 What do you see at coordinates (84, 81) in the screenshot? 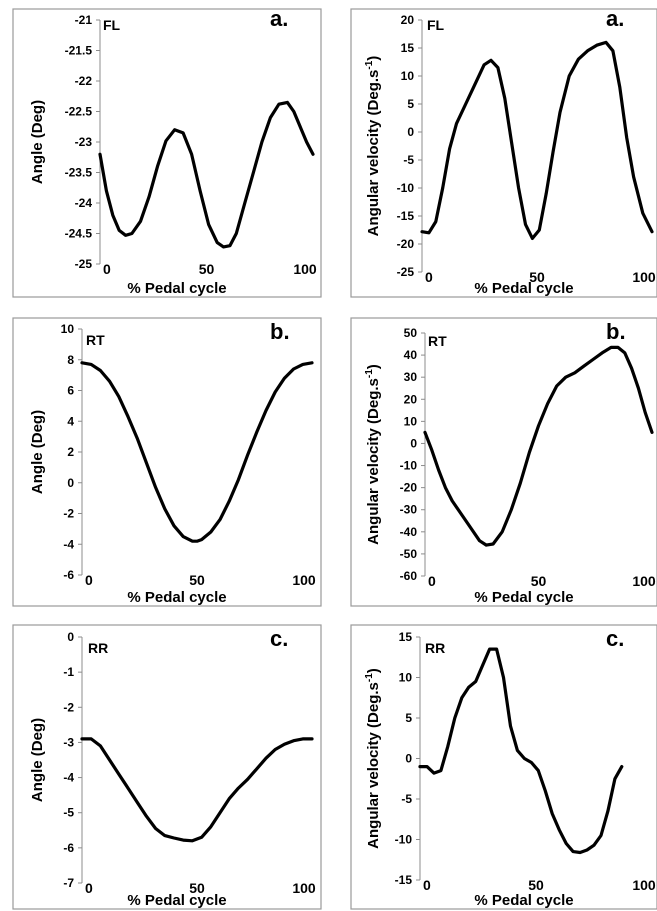
I see `y-tick-label: -22` at bounding box center [84, 81].